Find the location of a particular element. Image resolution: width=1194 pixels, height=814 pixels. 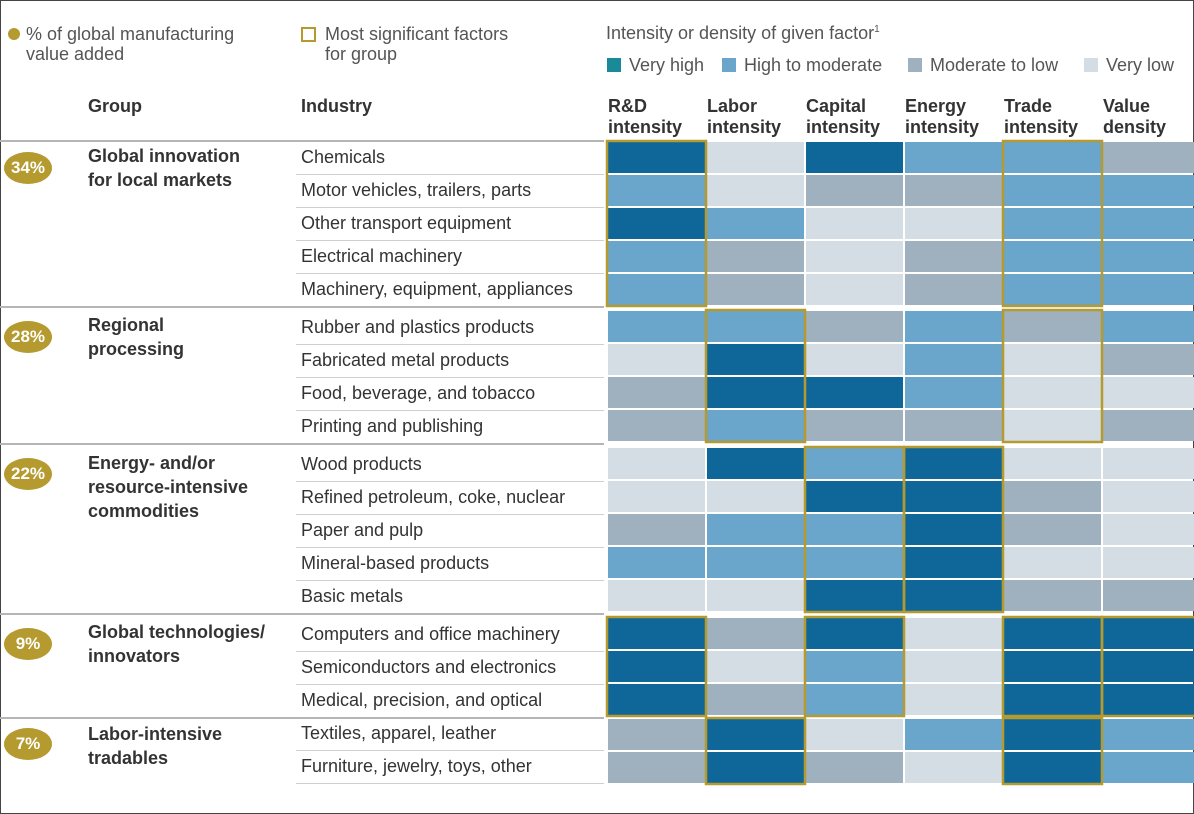

column-header-energy: Energy intensity is located at coordinates (942, 116).